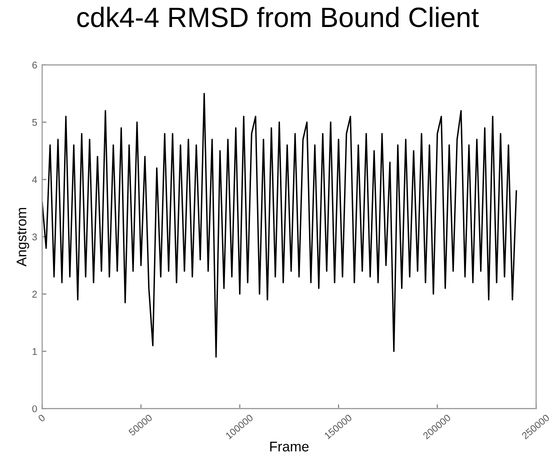 The image size is (555, 454). What do you see at coordinates (34, 294) in the screenshot?
I see `y-tick-label: 2` at bounding box center [34, 294].